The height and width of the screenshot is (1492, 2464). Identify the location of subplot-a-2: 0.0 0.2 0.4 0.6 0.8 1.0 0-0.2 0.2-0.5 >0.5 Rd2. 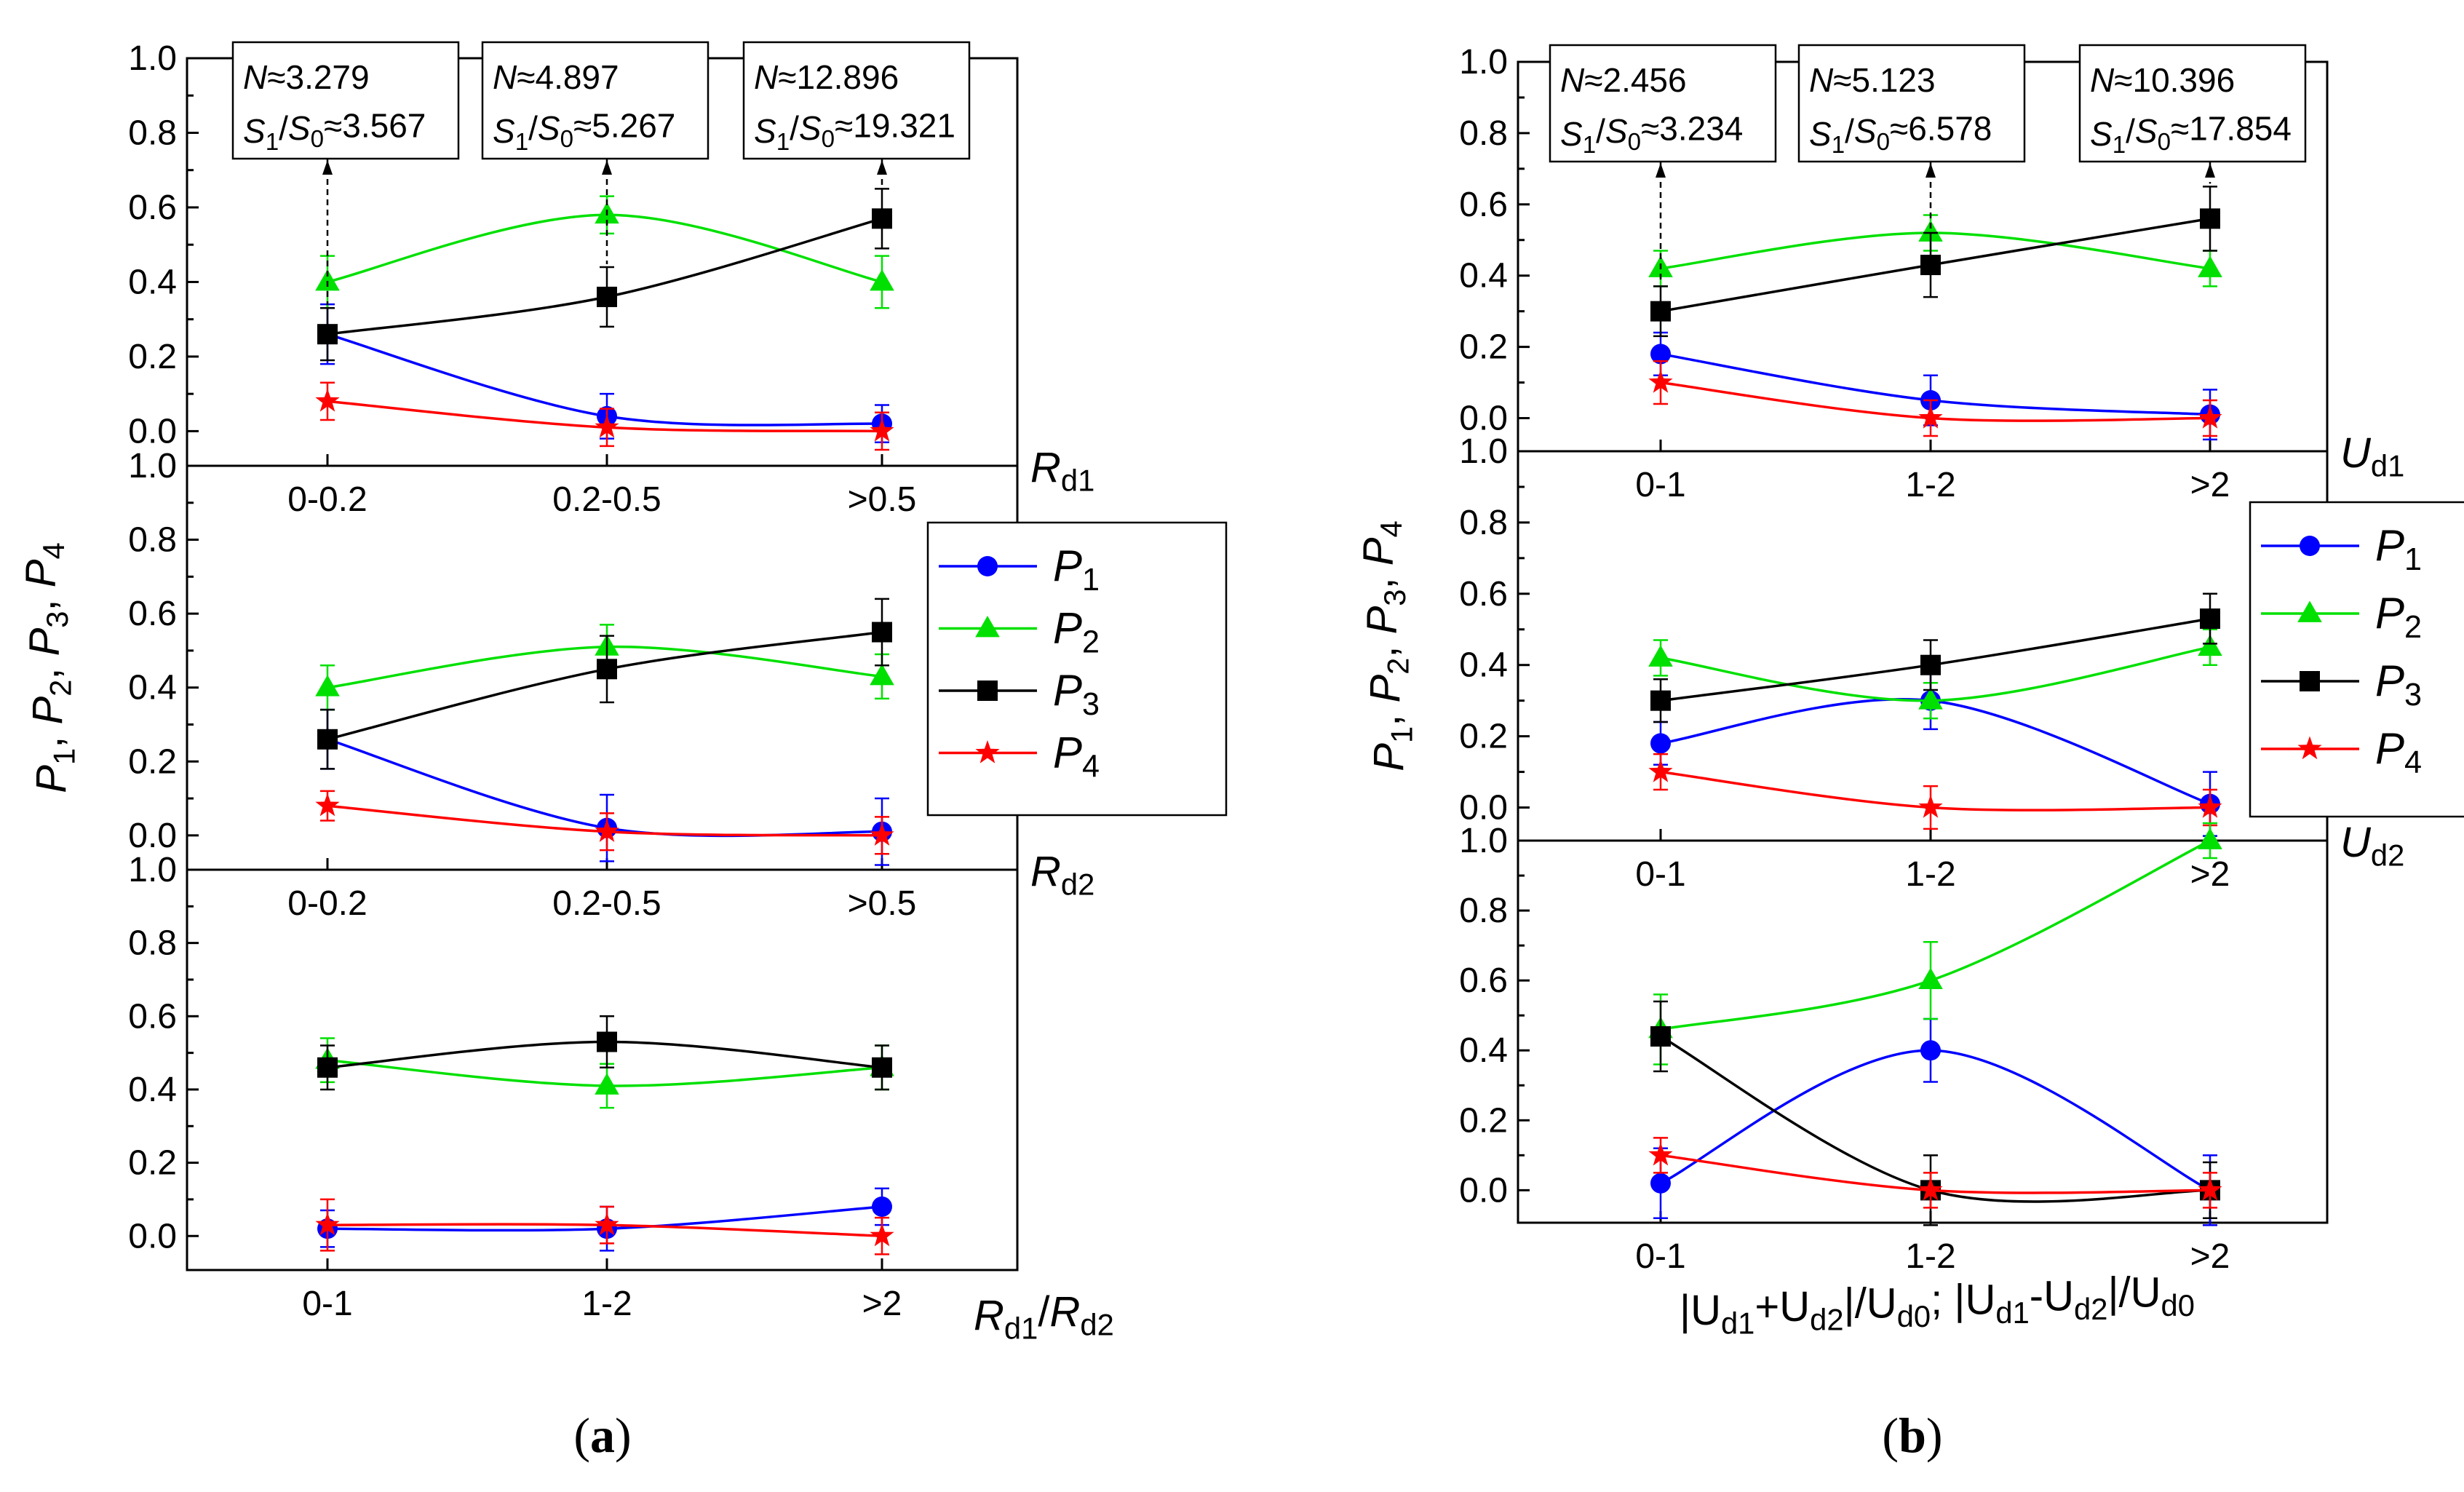
(611, 685).